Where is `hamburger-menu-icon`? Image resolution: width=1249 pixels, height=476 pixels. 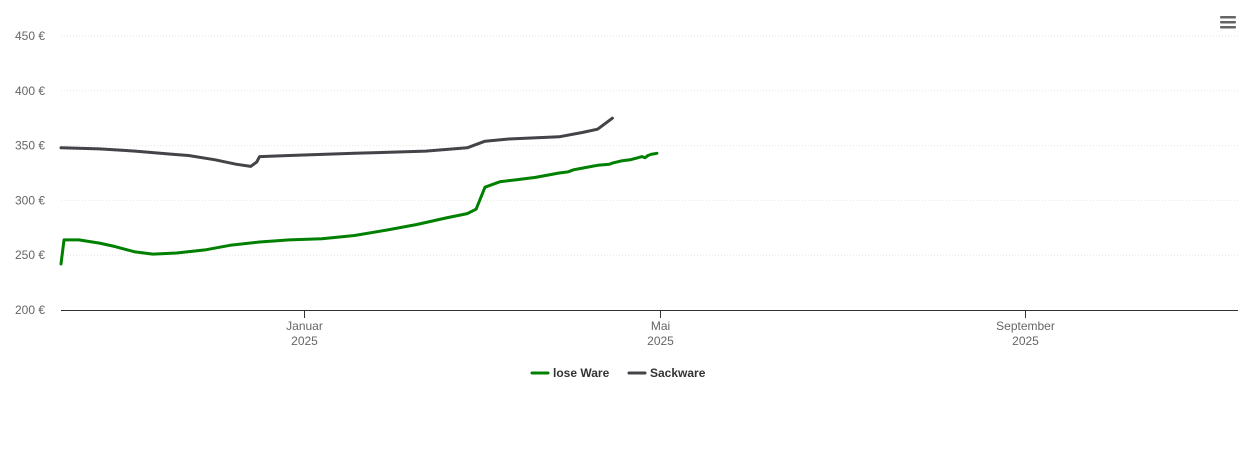 hamburger-menu-icon is located at coordinates (1228, 22).